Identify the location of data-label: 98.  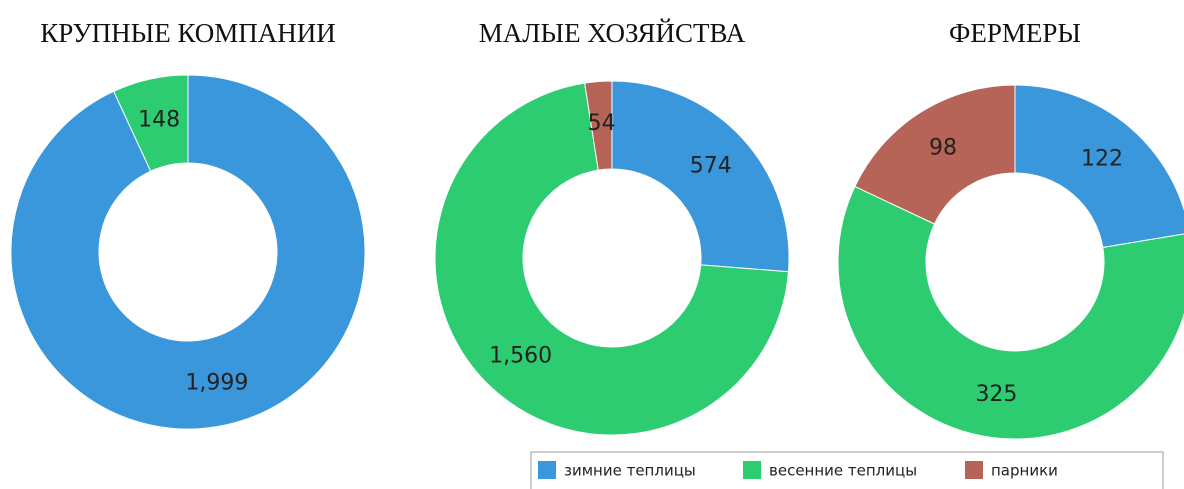
(943, 147).